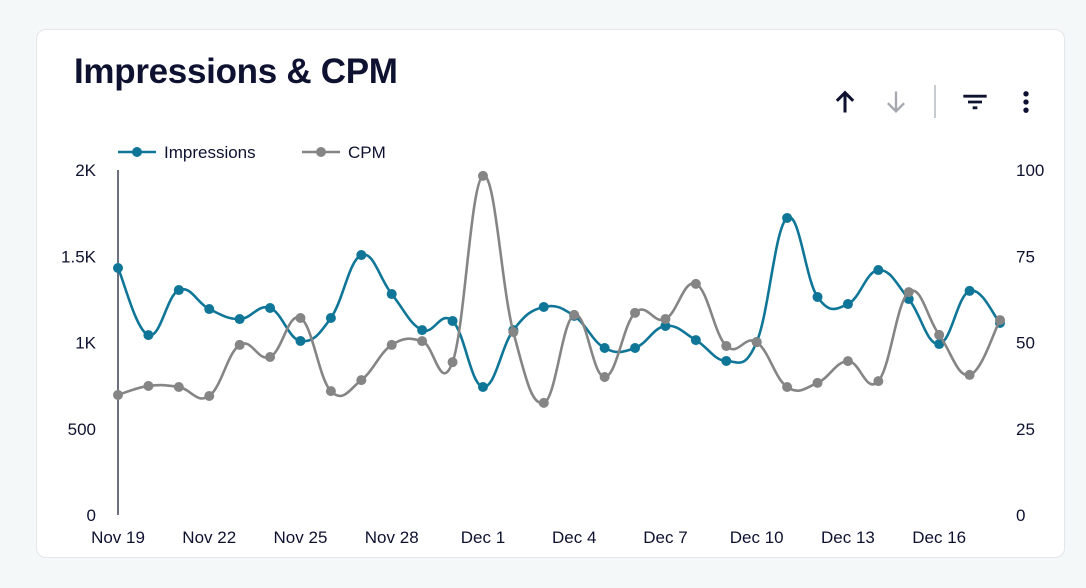 The height and width of the screenshot is (588, 1086). I want to click on y-left-tick-label: 500, so click(82, 429).